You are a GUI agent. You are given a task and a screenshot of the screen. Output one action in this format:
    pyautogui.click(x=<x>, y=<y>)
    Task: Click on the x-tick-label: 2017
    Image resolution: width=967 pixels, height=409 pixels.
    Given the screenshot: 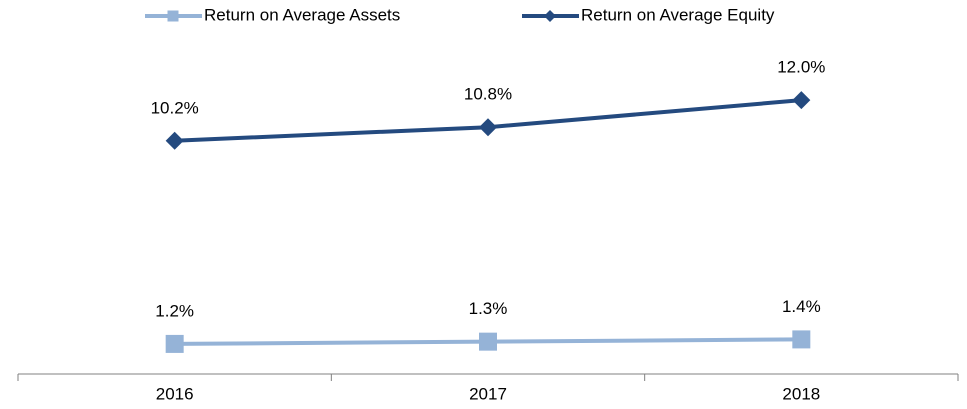 What is the action you would take?
    pyautogui.click(x=488, y=393)
    